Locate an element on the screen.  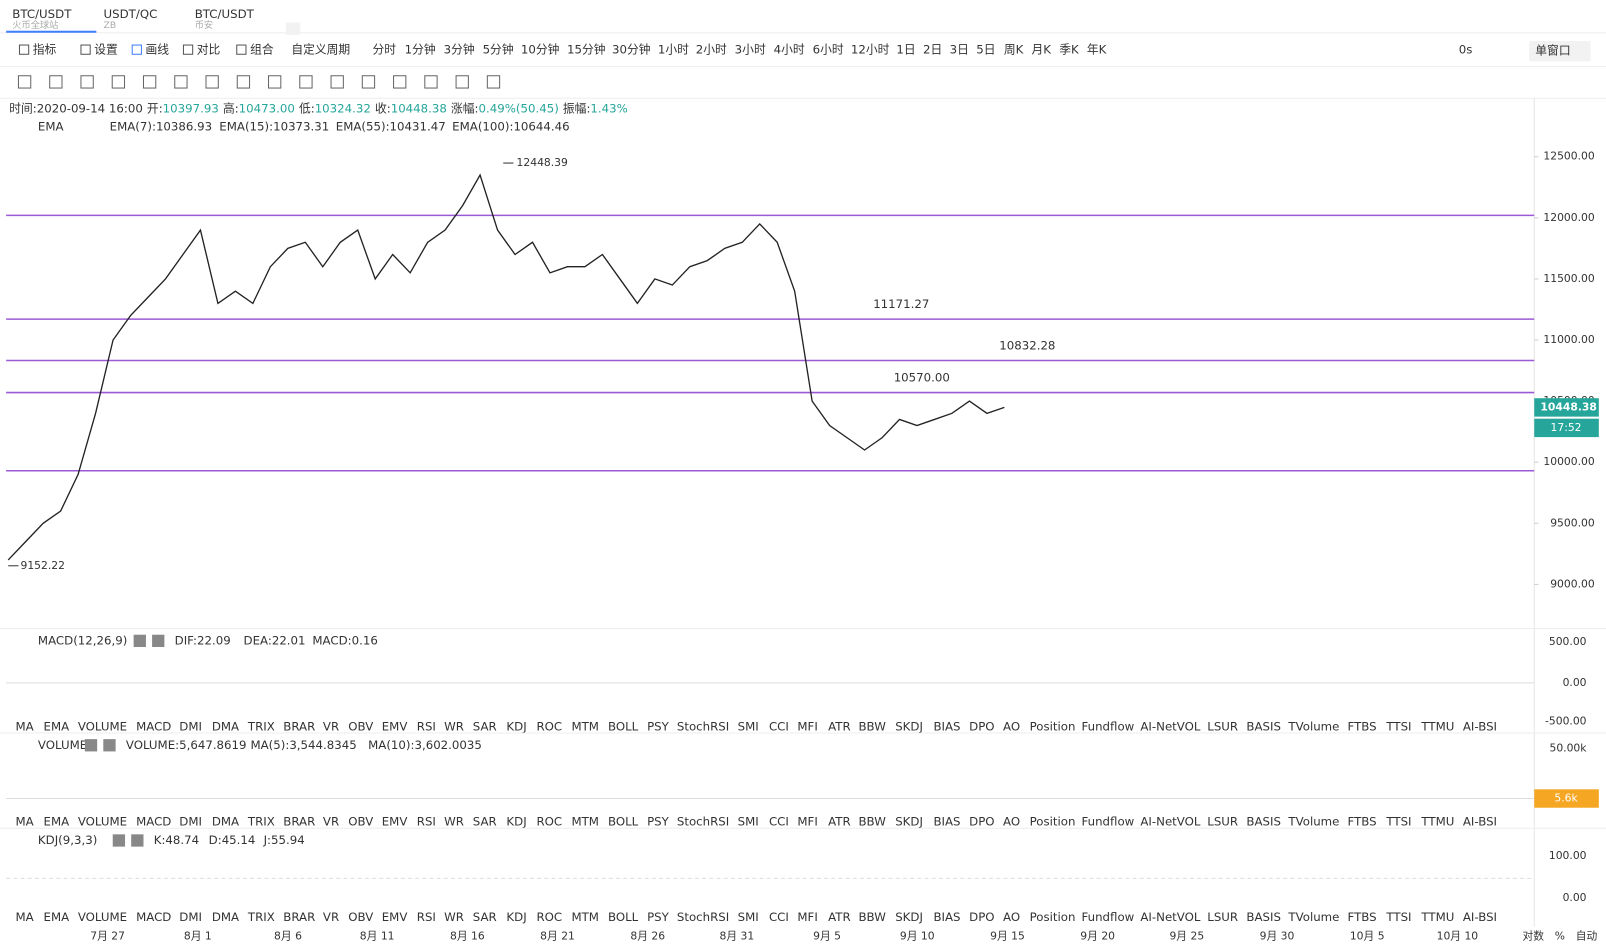
tab-title: USDT/QC is located at coordinates (131, 14).